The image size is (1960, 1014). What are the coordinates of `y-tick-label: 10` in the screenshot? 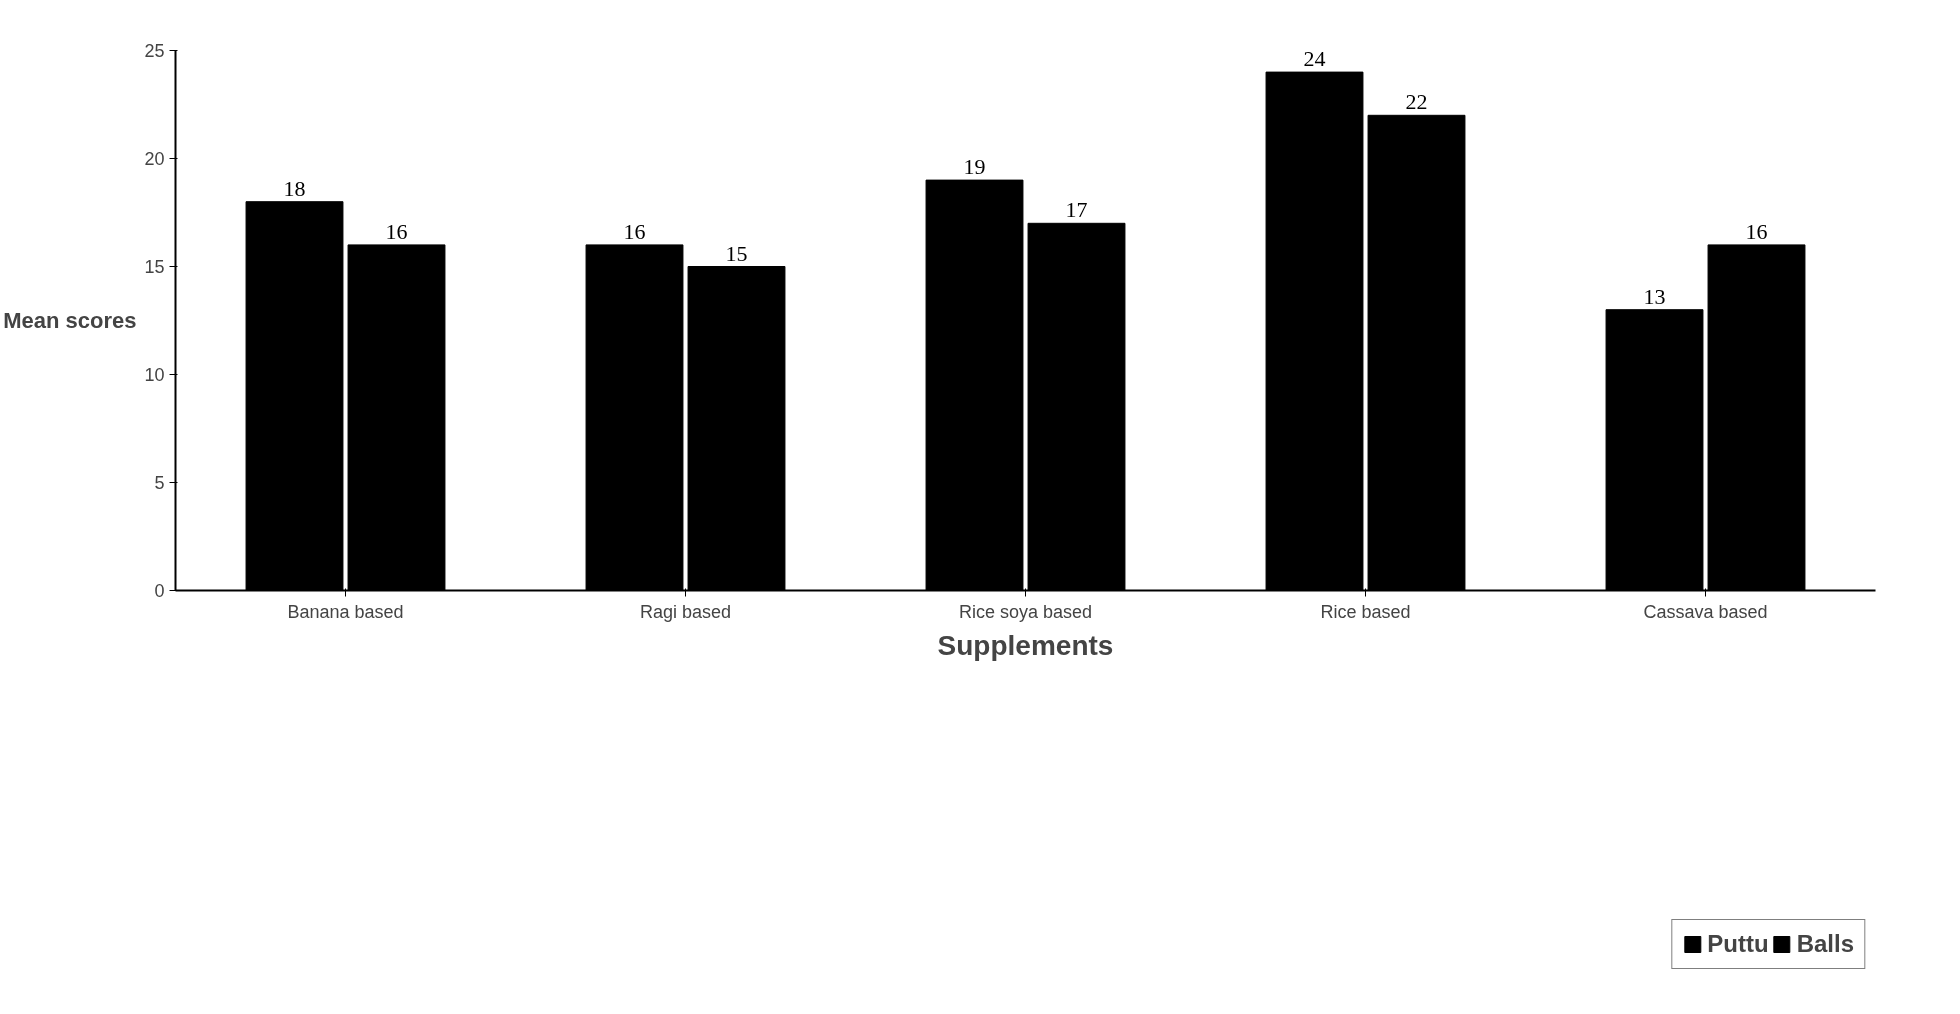 It's located at (154, 375).